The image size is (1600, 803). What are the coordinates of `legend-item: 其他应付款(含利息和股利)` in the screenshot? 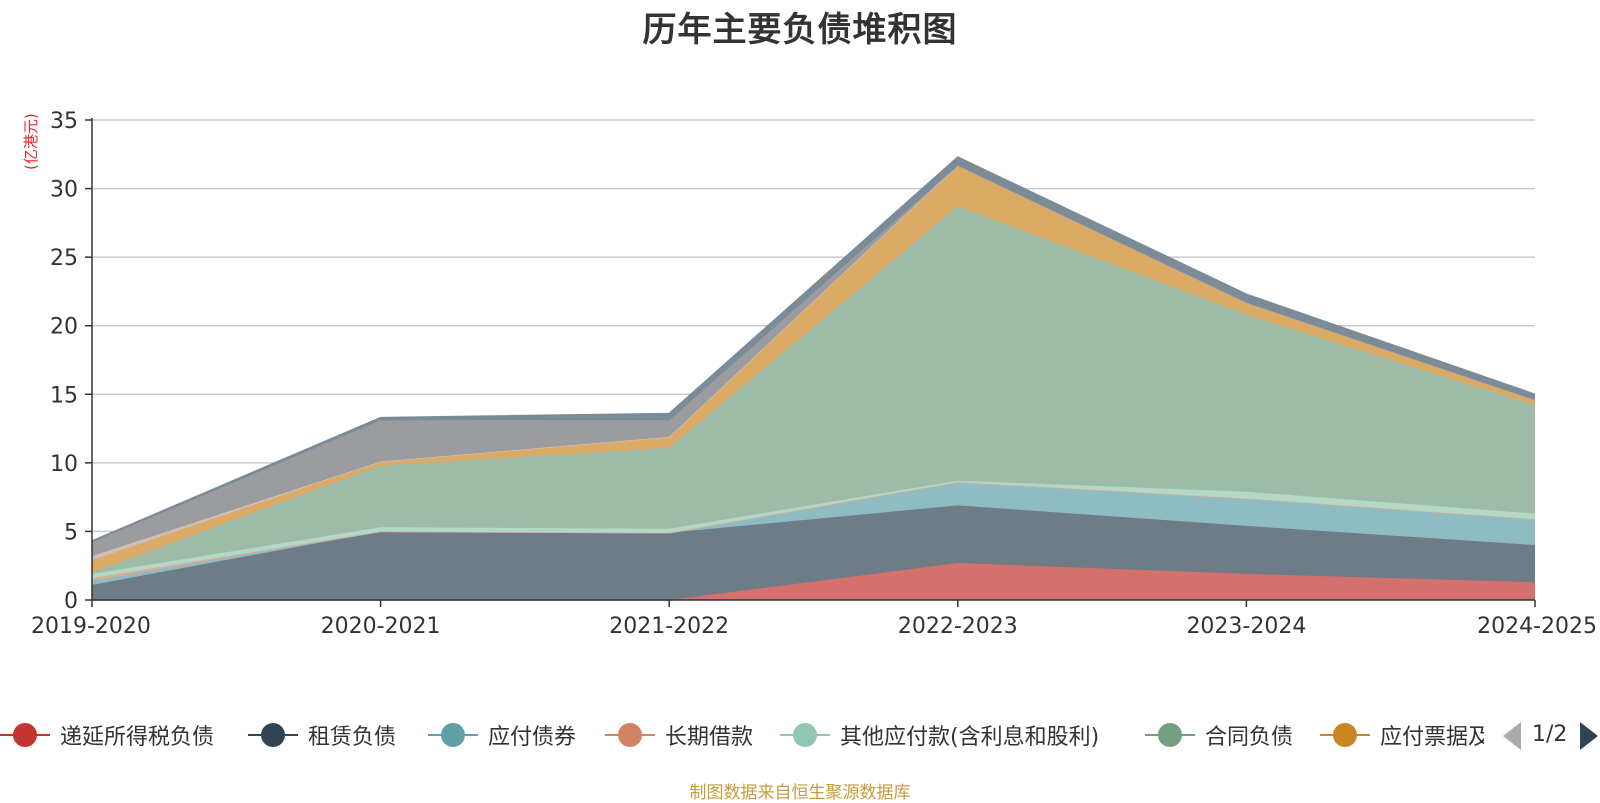 It's located at (939, 735).